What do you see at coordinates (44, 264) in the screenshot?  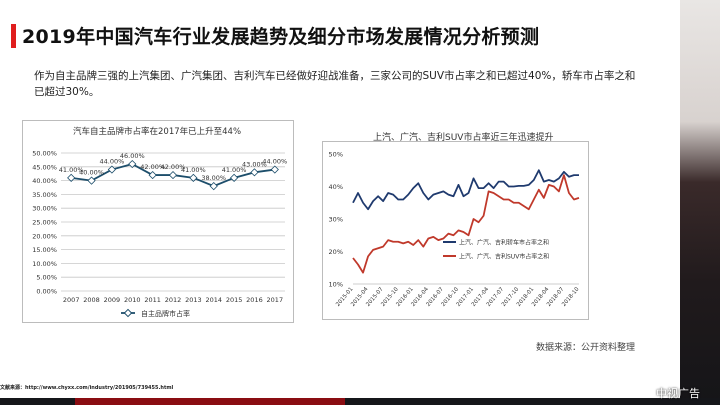 I see `y-tick-label: 10.00%` at bounding box center [44, 264].